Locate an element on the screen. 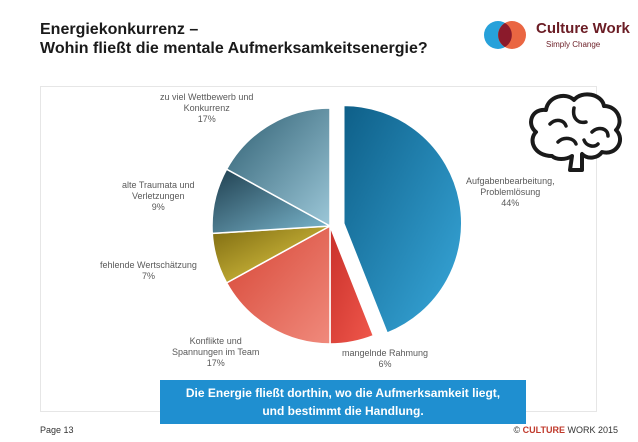  slice-percent-label: 7% is located at coordinates (148, 276).